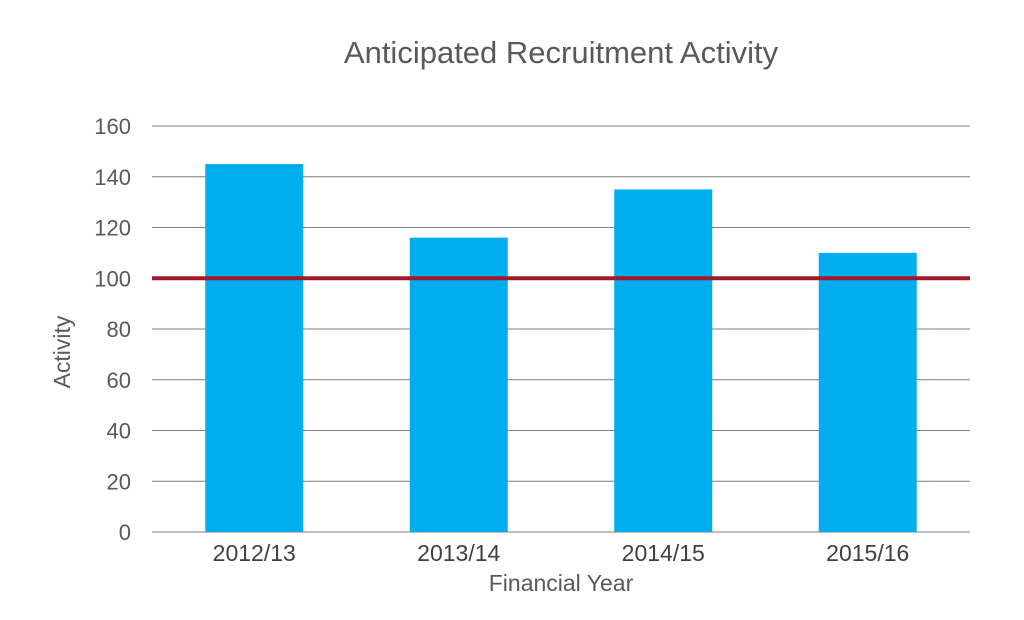 This screenshot has width=1024, height=620. Describe the element at coordinates (867, 553) in the screenshot. I see `x-tick-label: 2015/16` at that location.